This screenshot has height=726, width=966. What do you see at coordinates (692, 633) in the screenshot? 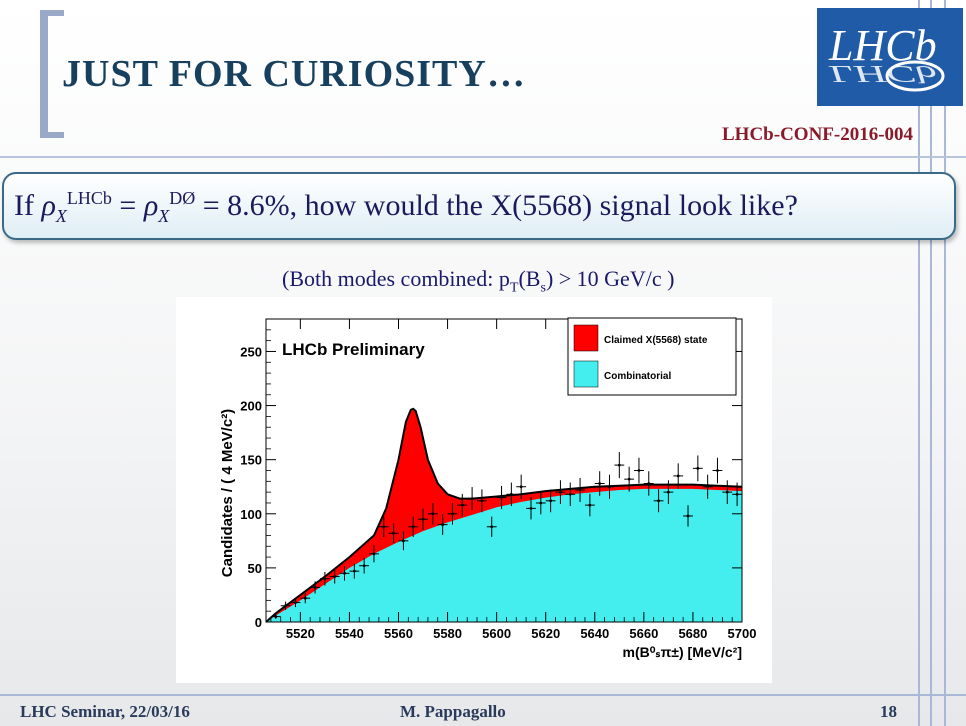
I see `x-tick-label: 5680` at bounding box center [692, 633].